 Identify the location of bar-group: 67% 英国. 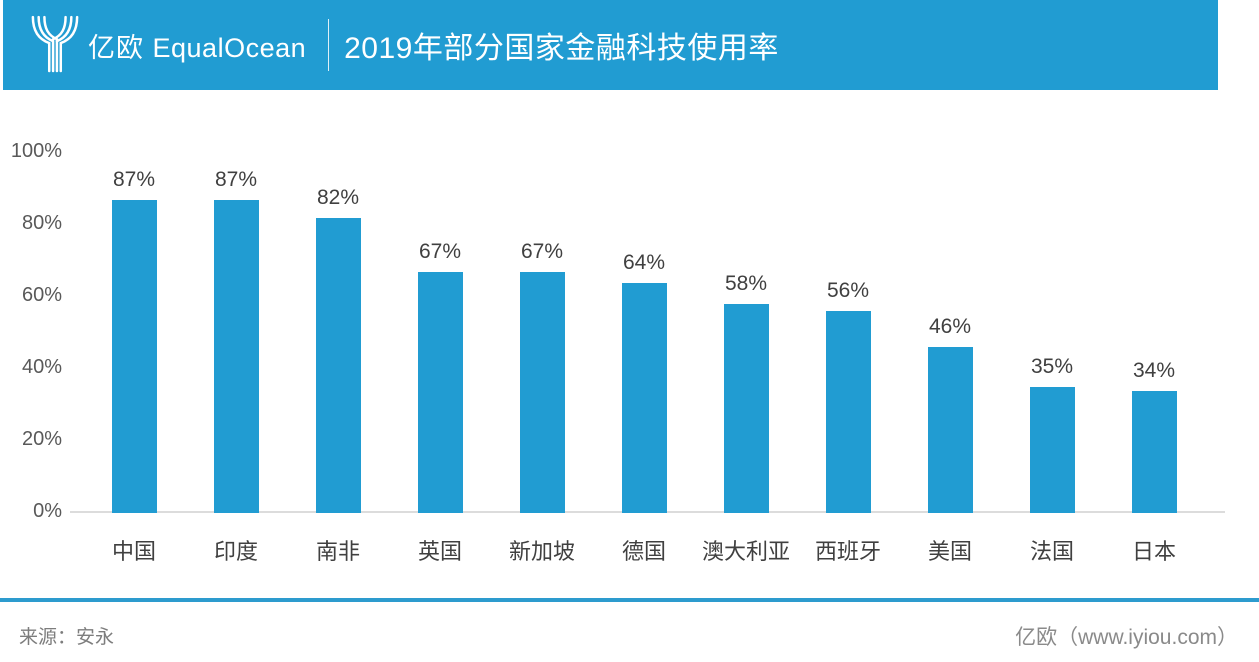
(440, 328).